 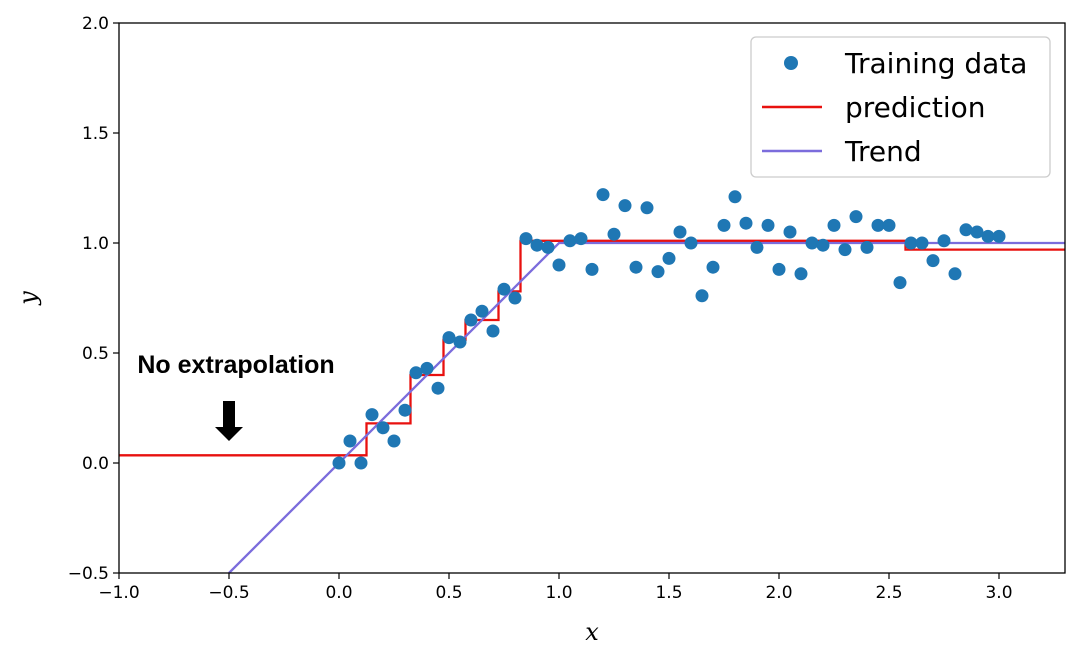 I want to click on y-tick-label: 1.0, so click(x=95, y=244).